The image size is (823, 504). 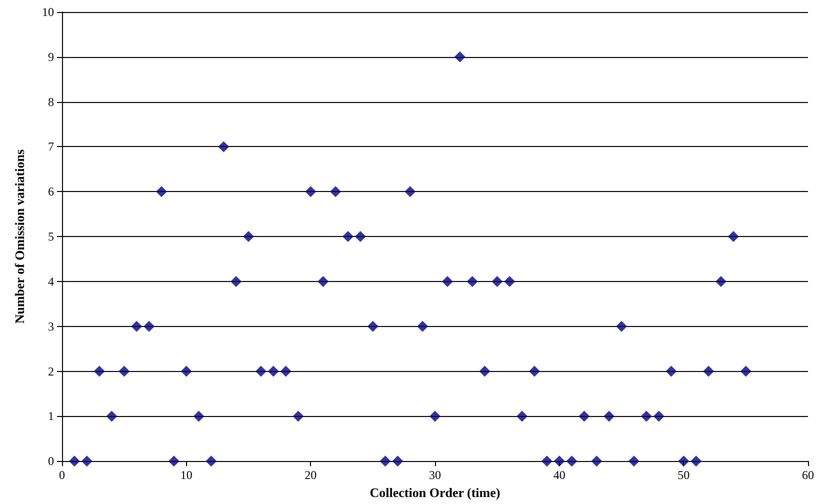 What do you see at coordinates (51, 281) in the screenshot?
I see `y-tick-label: 4` at bounding box center [51, 281].